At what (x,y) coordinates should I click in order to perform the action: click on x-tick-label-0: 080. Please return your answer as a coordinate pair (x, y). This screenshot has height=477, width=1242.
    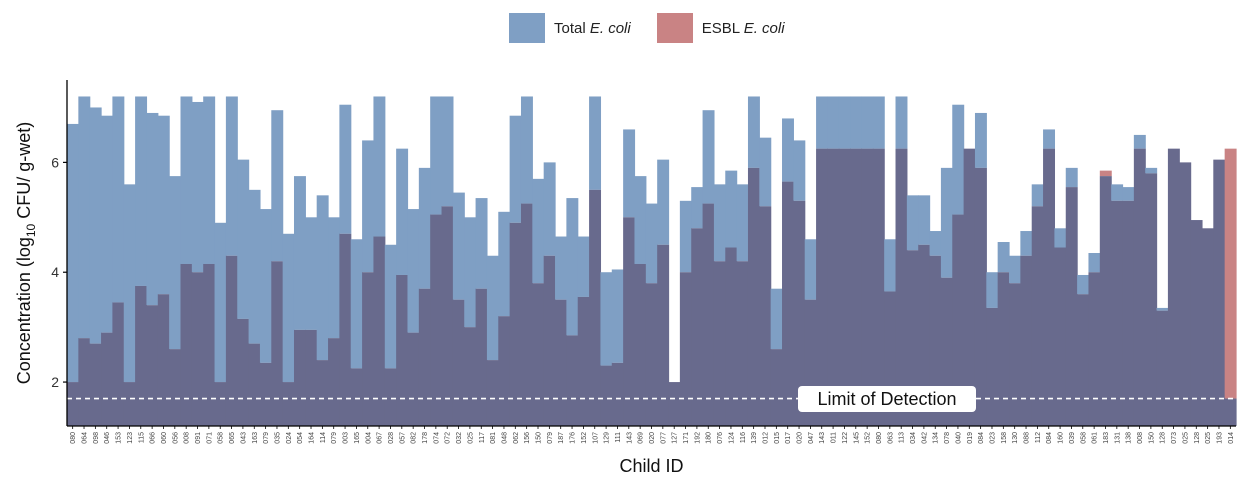
    Looking at the image, I should click on (73, 438).